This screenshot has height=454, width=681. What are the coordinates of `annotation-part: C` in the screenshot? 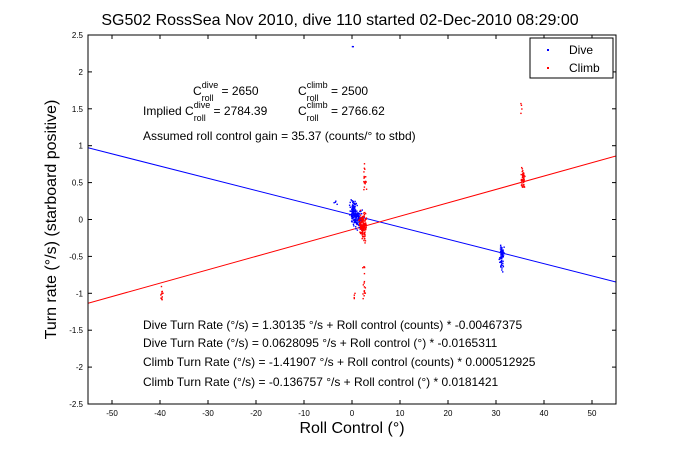 It's located at (302, 91).